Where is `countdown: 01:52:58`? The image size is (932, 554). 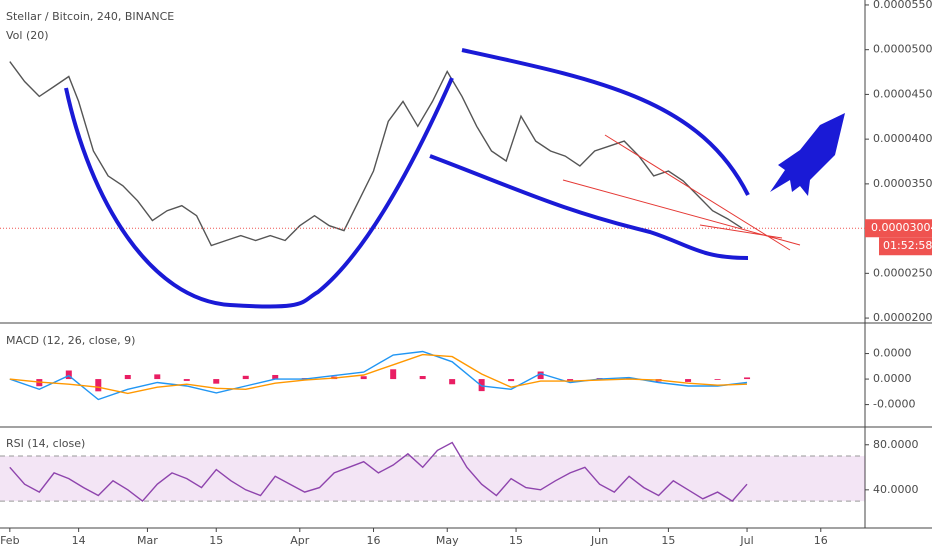 countdown: 01:52:58 is located at coordinates (907, 245).